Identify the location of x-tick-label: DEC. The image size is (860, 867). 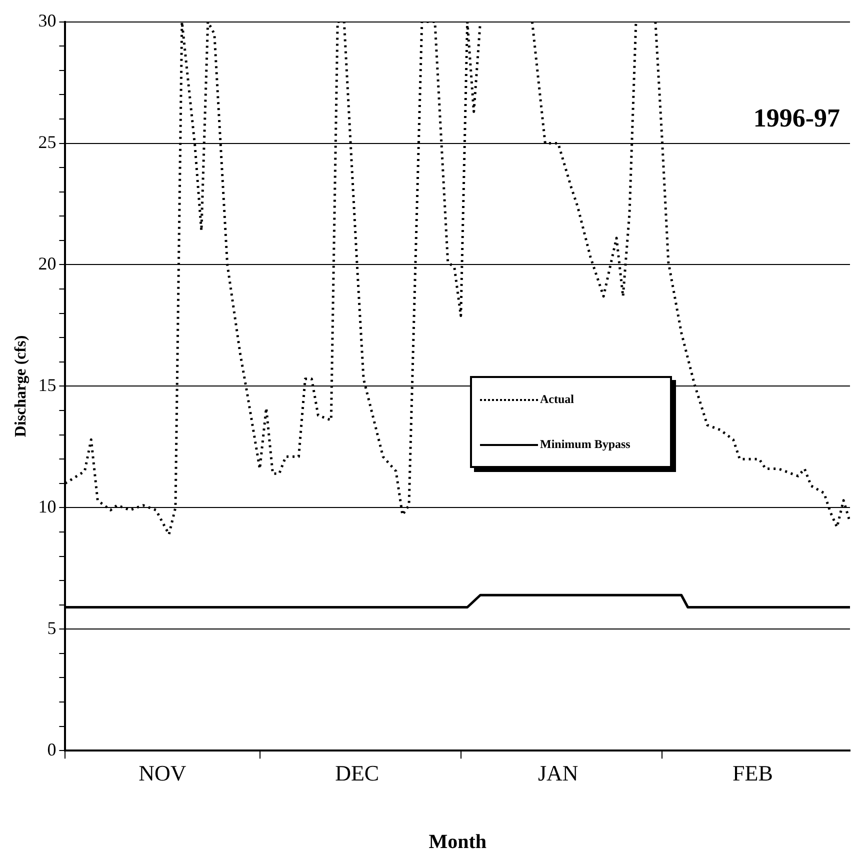
(357, 773).